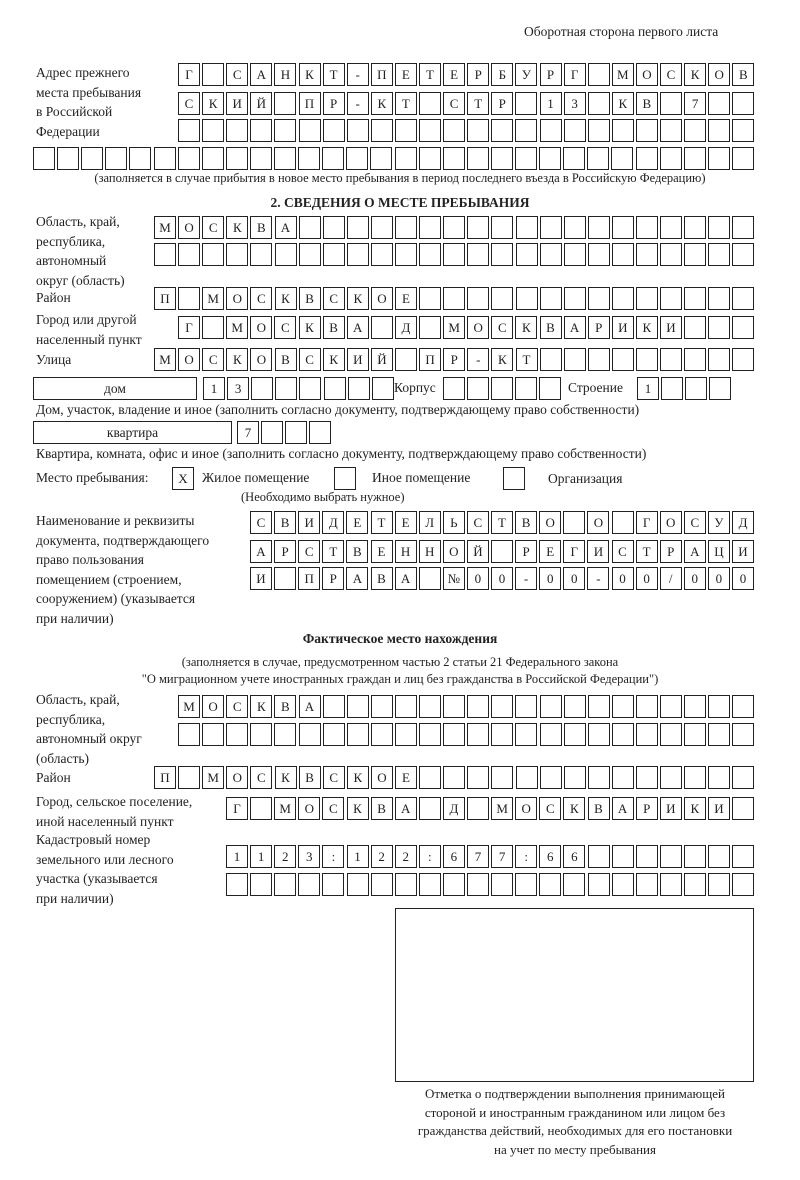  What do you see at coordinates (695, 103) in the screenshot?
I see `char-cell: 7` at bounding box center [695, 103].